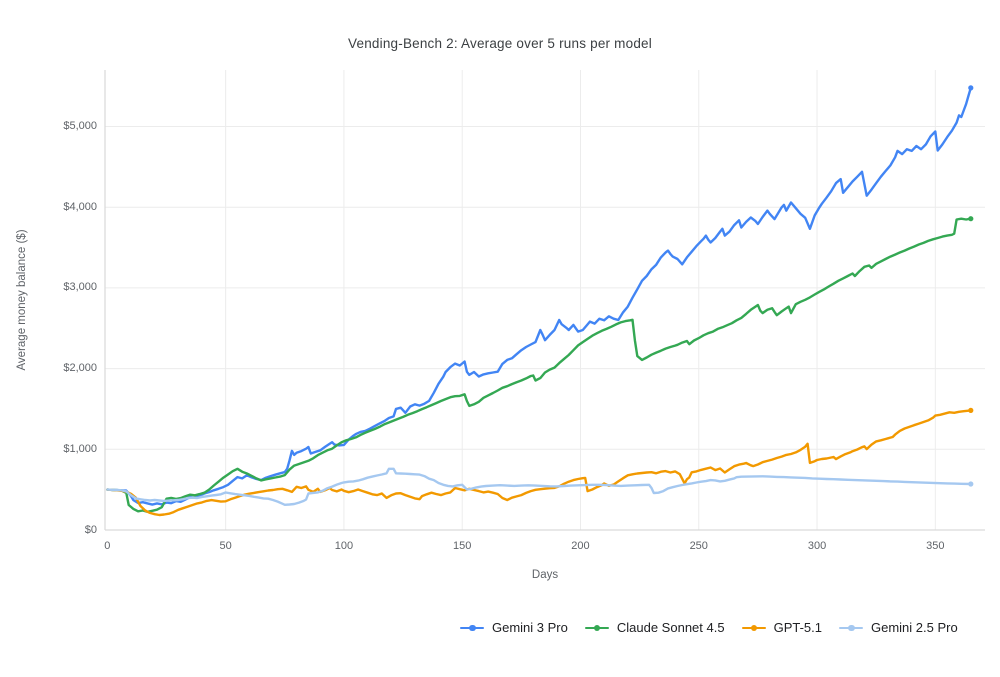 Image resolution: width=1000 pixels, height=677 pixels. What do you see at coordinates (80, 206) in the screenshot?
I see `y-tick-label: $4,000` at bounding box center [80, 206].